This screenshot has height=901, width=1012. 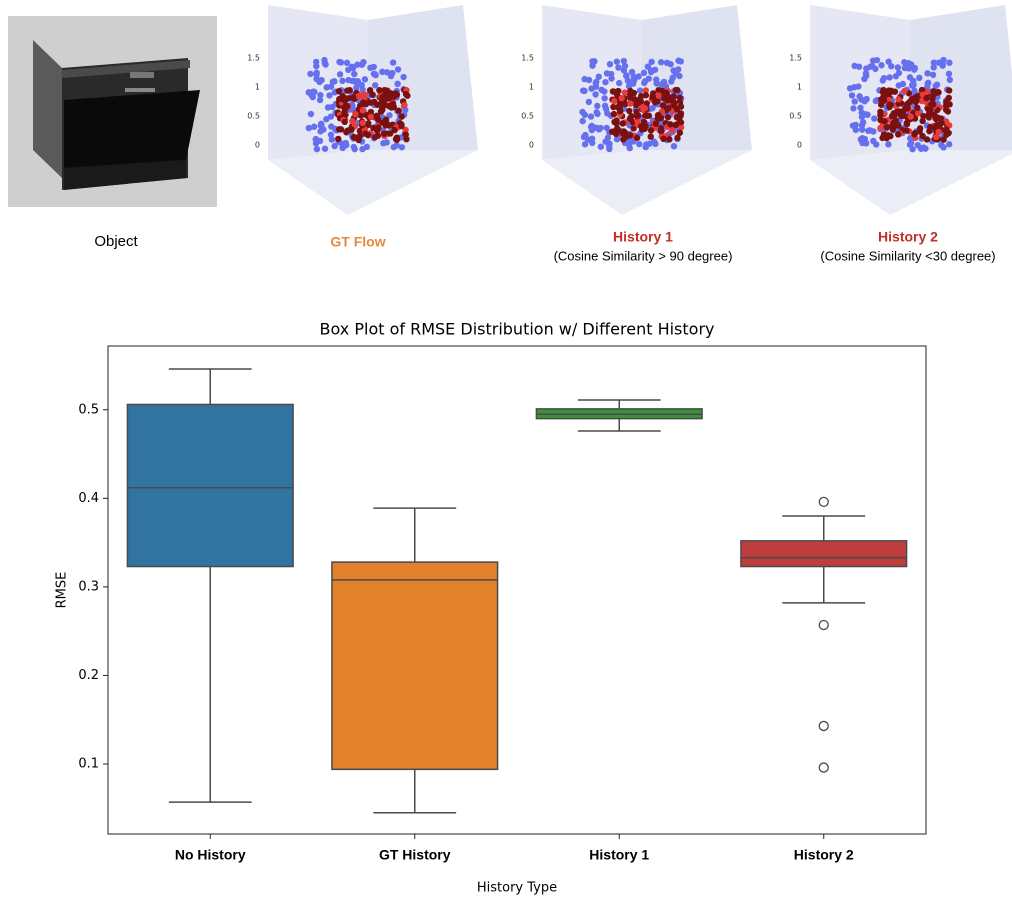 I want to click on panel-caption: Object, so click(x=116, y=241).